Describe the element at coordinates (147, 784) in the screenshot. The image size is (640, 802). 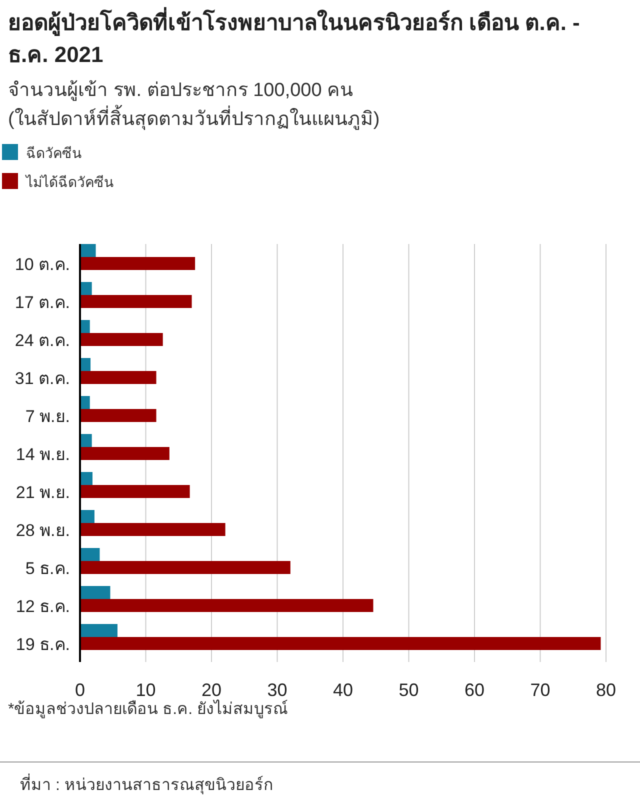
I see `text: ที่มา : หน่วยงานสาธารณสุขนิวยอร์ก` at that location.